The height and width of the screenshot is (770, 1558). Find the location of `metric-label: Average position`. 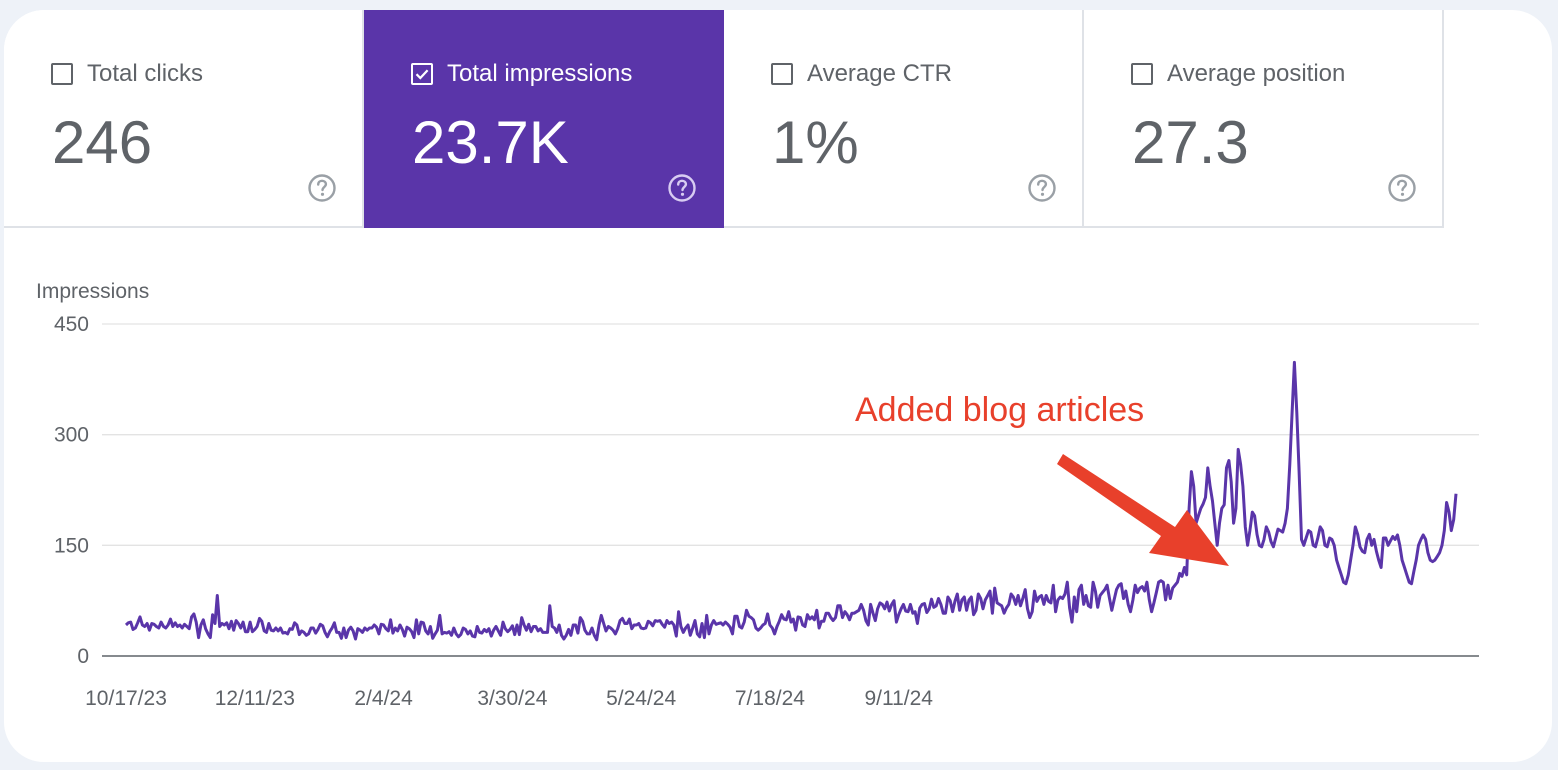

metric-label: Average position is located at coordinates (1256, 73).